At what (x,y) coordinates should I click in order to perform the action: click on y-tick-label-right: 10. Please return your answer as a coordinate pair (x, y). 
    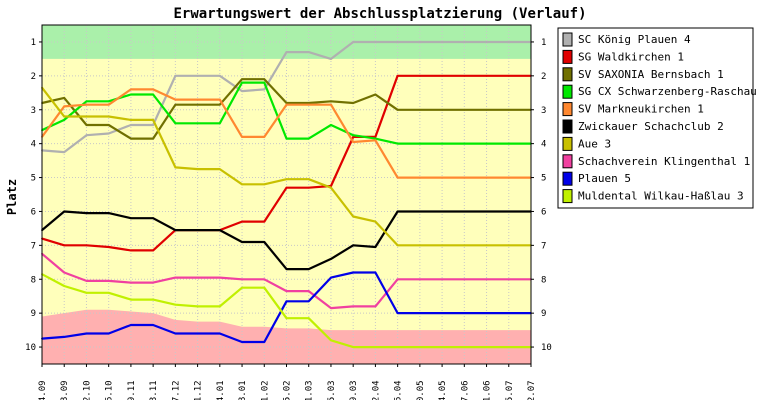
    Looking at the image, I should click on (546, 348).